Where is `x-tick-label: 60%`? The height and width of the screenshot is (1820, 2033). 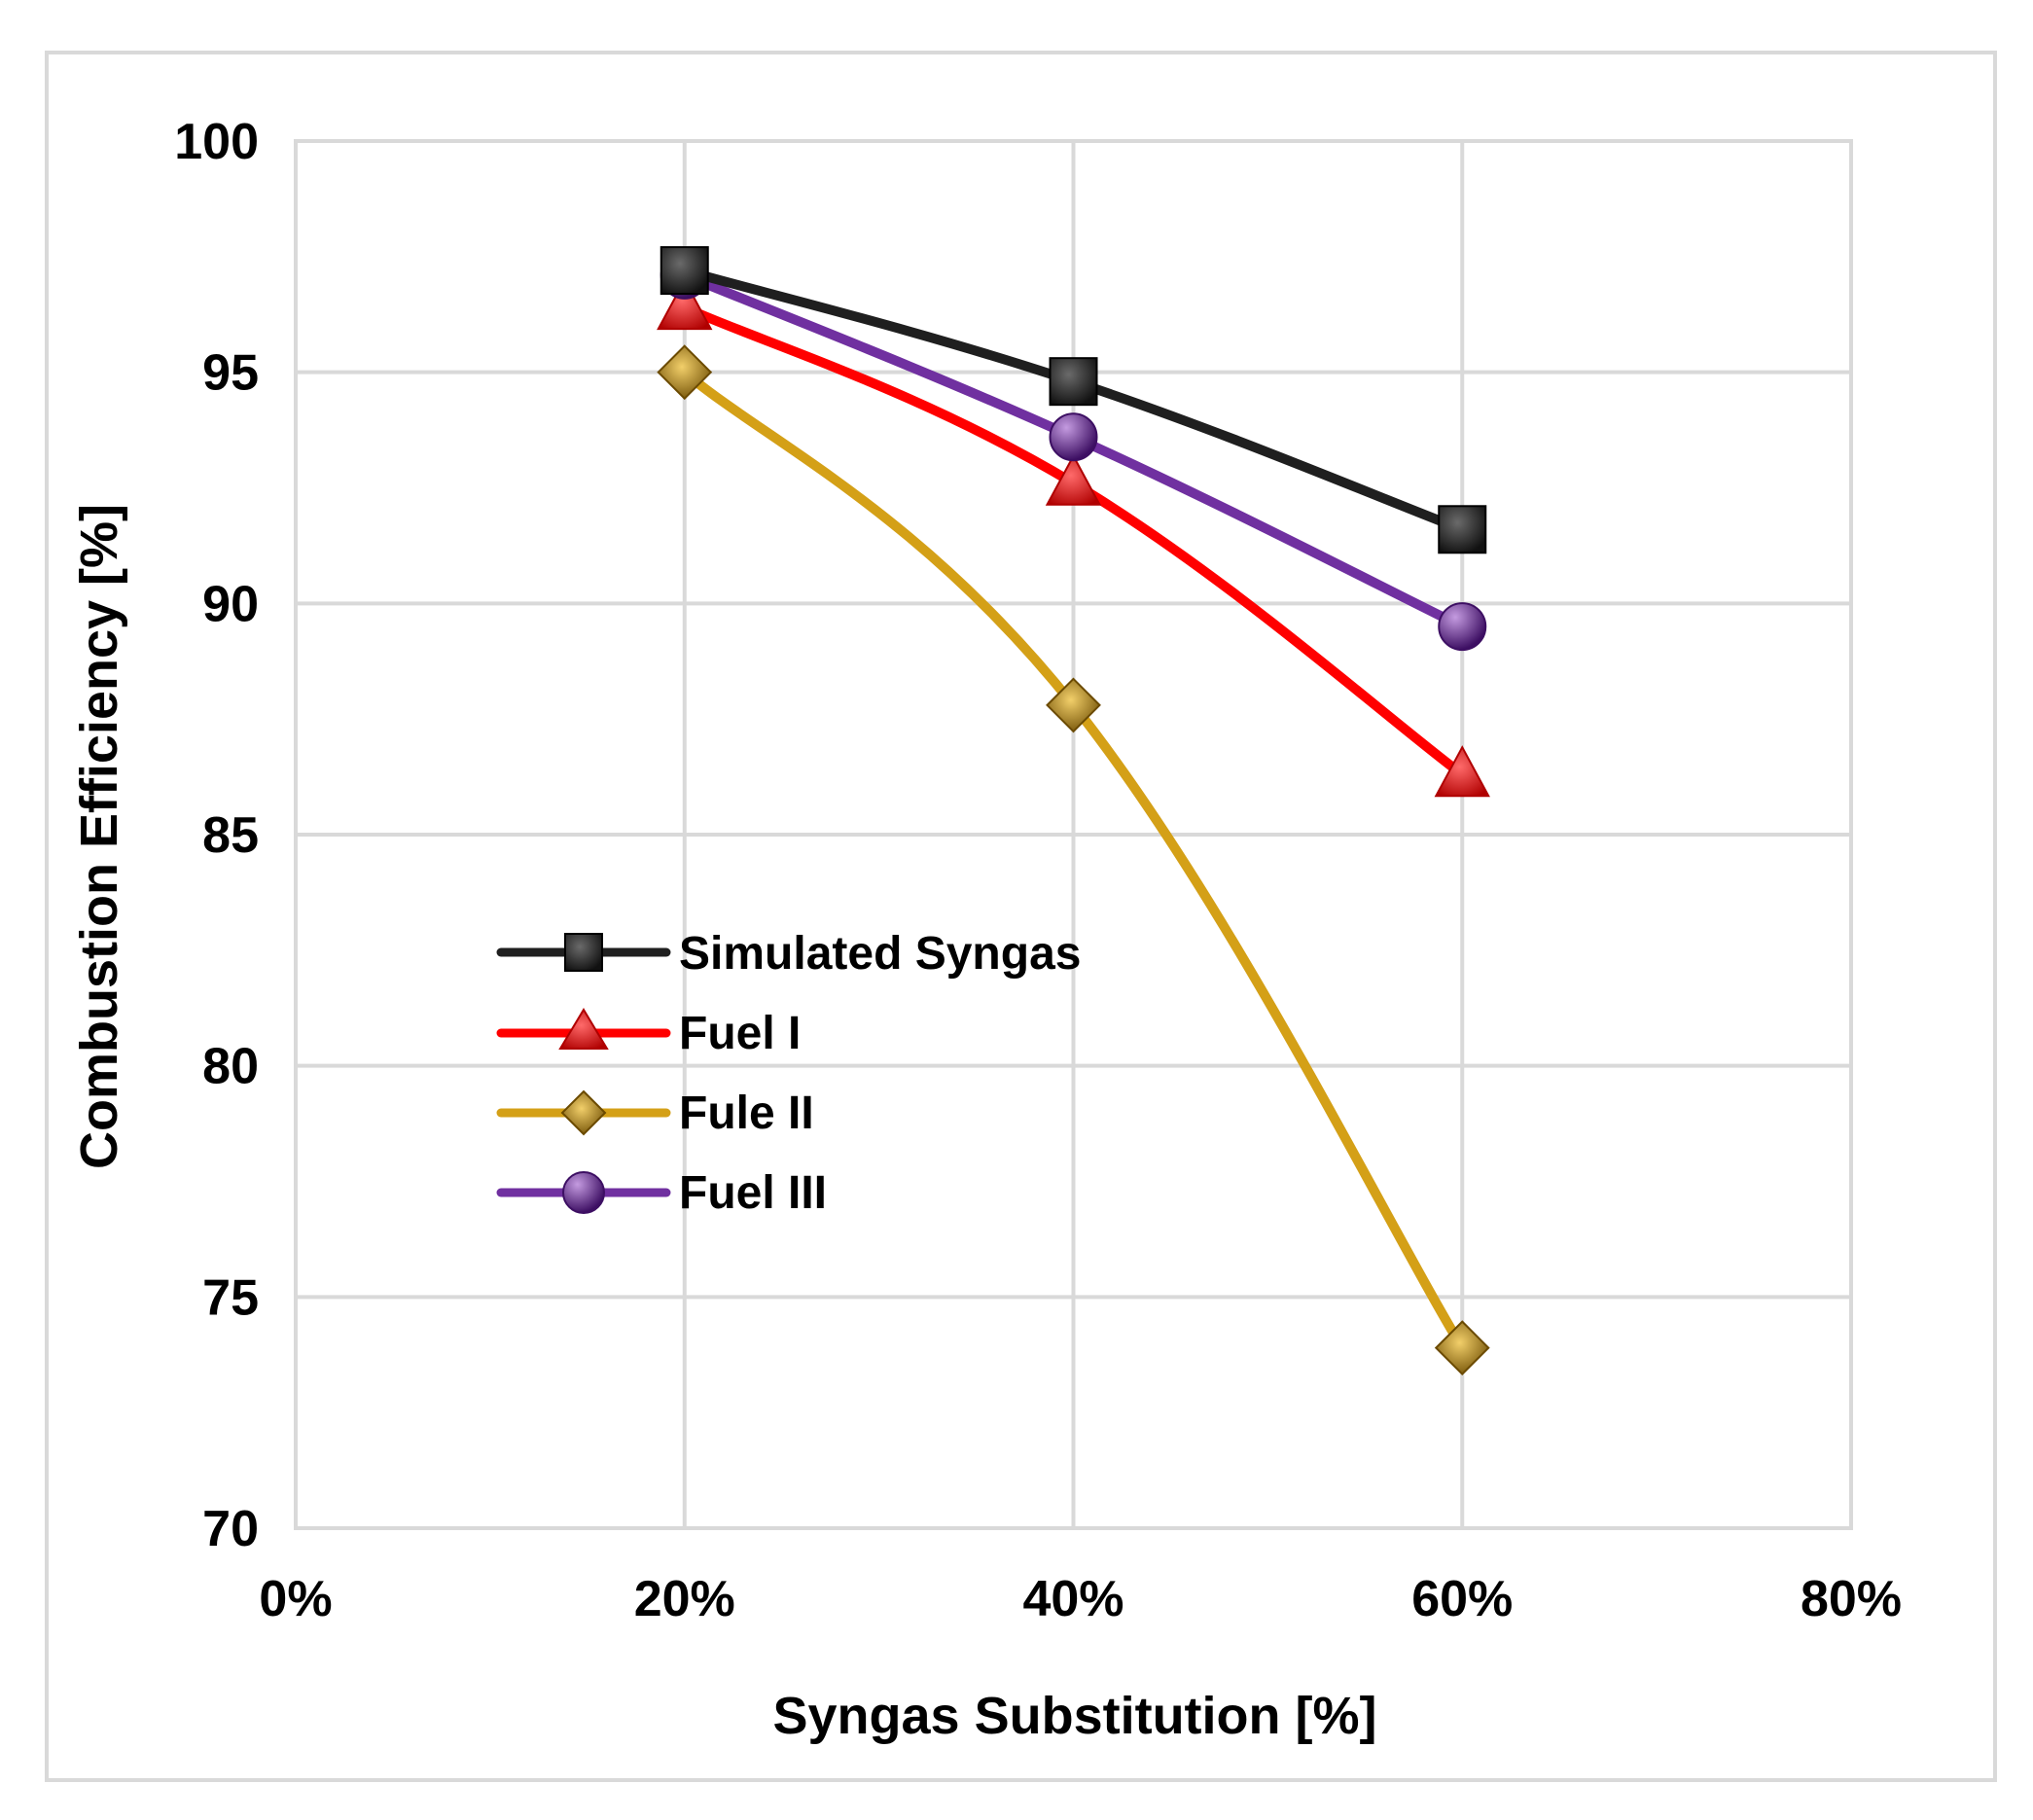
x-tick-label: 60% is located at coordinates (1462, 1599).